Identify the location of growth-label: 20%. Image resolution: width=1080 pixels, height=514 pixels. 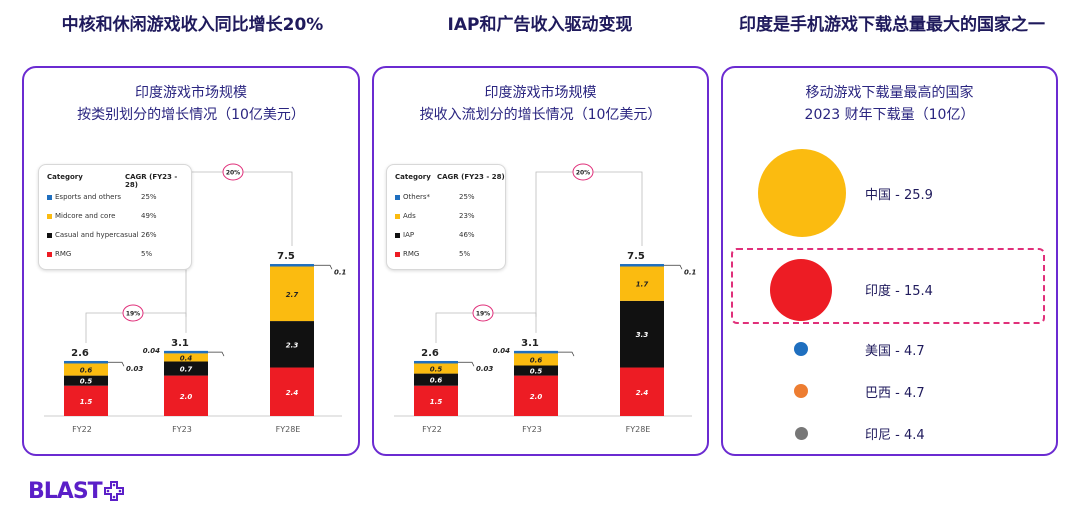
(233, 173).